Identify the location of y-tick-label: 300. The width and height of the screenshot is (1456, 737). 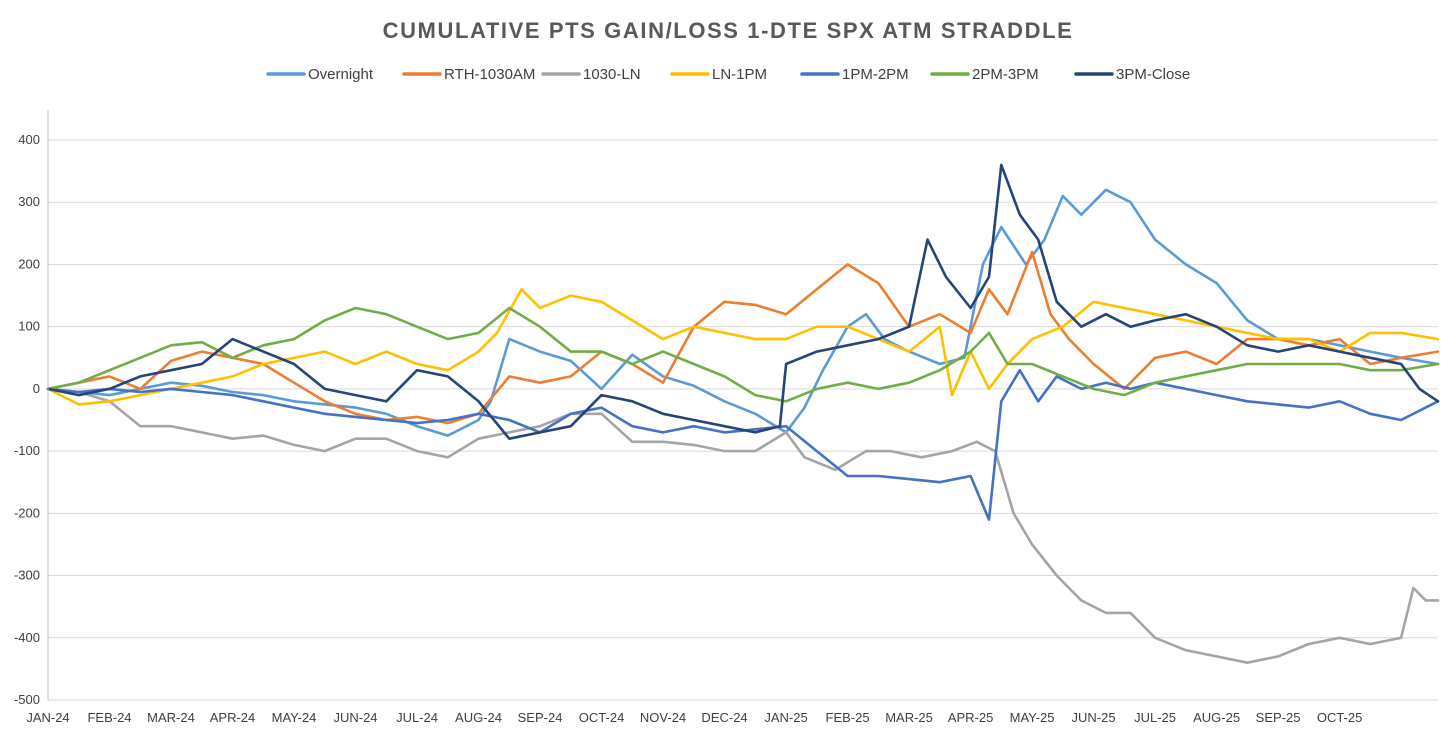
(29, 201).